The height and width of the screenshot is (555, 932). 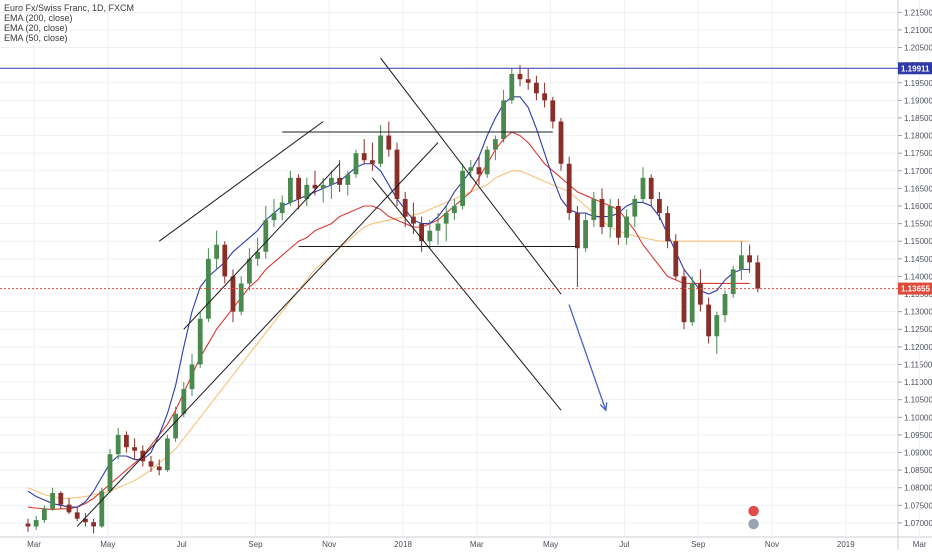 I want to click on y-tick-label: 1.11000, so click(x=918, y=382).